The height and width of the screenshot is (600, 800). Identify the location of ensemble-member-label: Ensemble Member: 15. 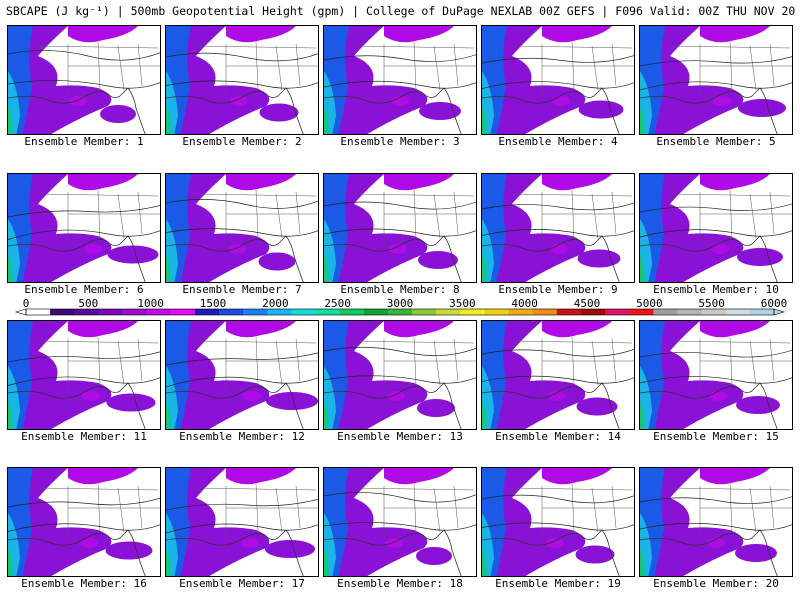
(716, 436).